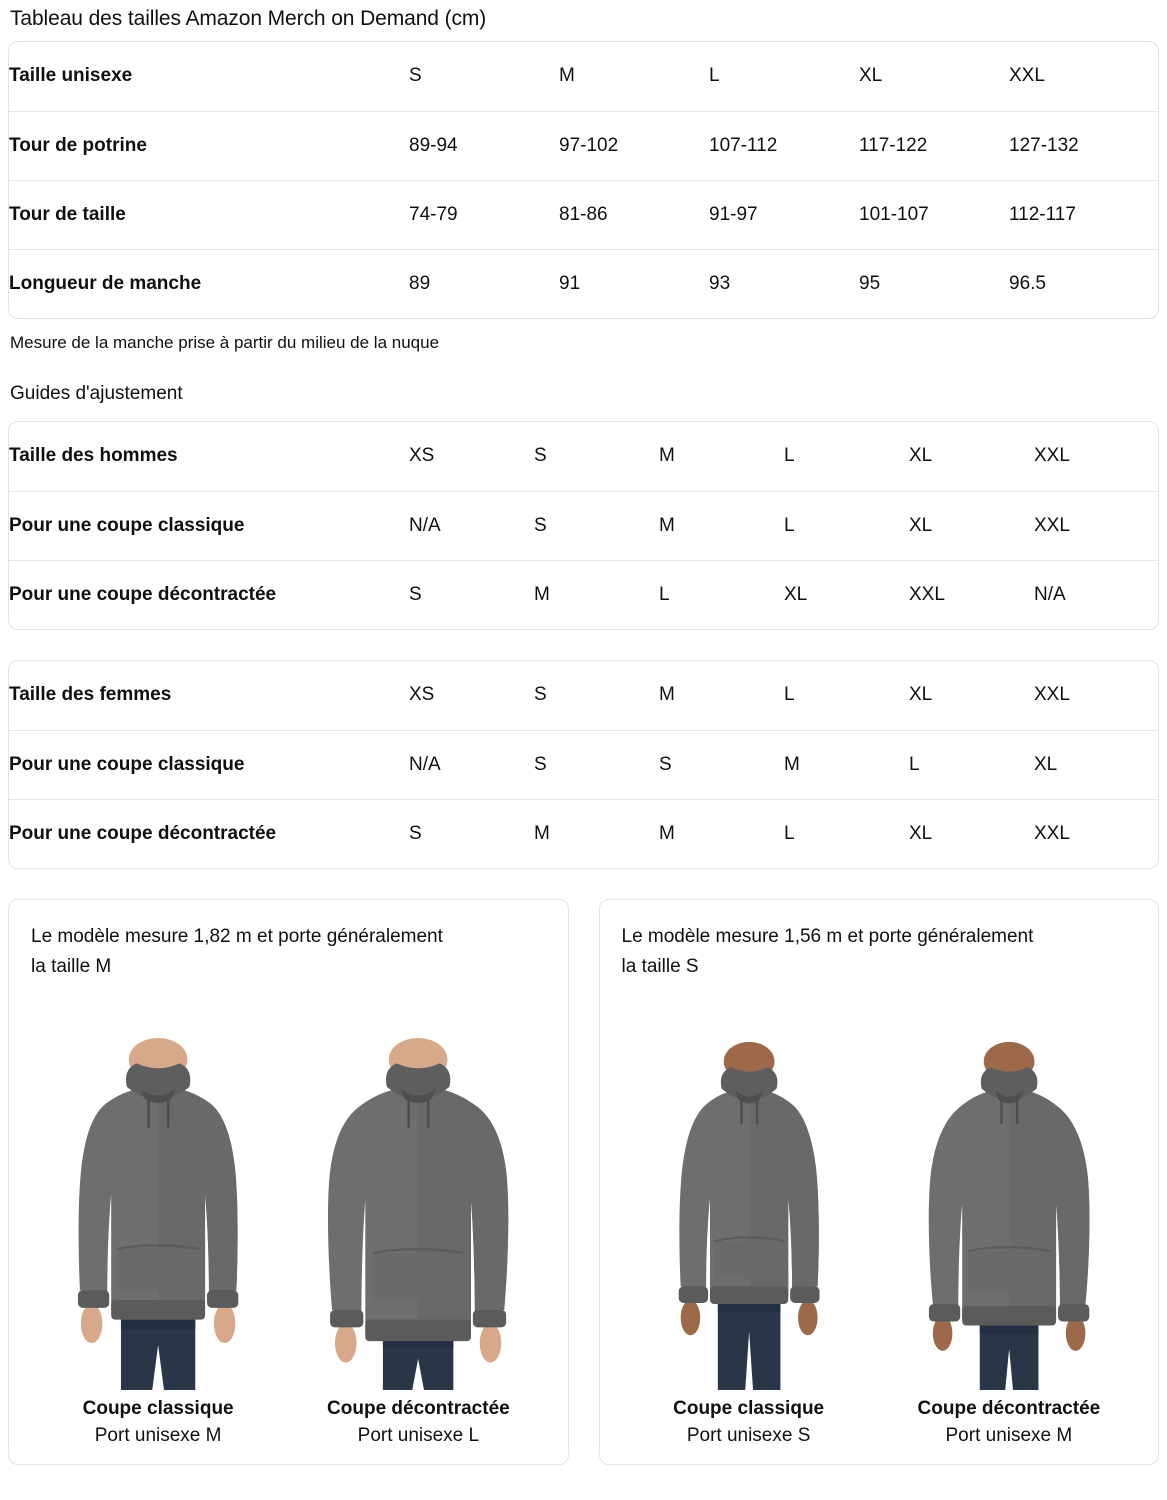 The height and width of the screenshot is (1500, 1167). What do you see at coordinates (288, 1223) in the screenshot?
I see `model-photos: Coupe classique Port unisexe M` at bounding box center [288, 1223].